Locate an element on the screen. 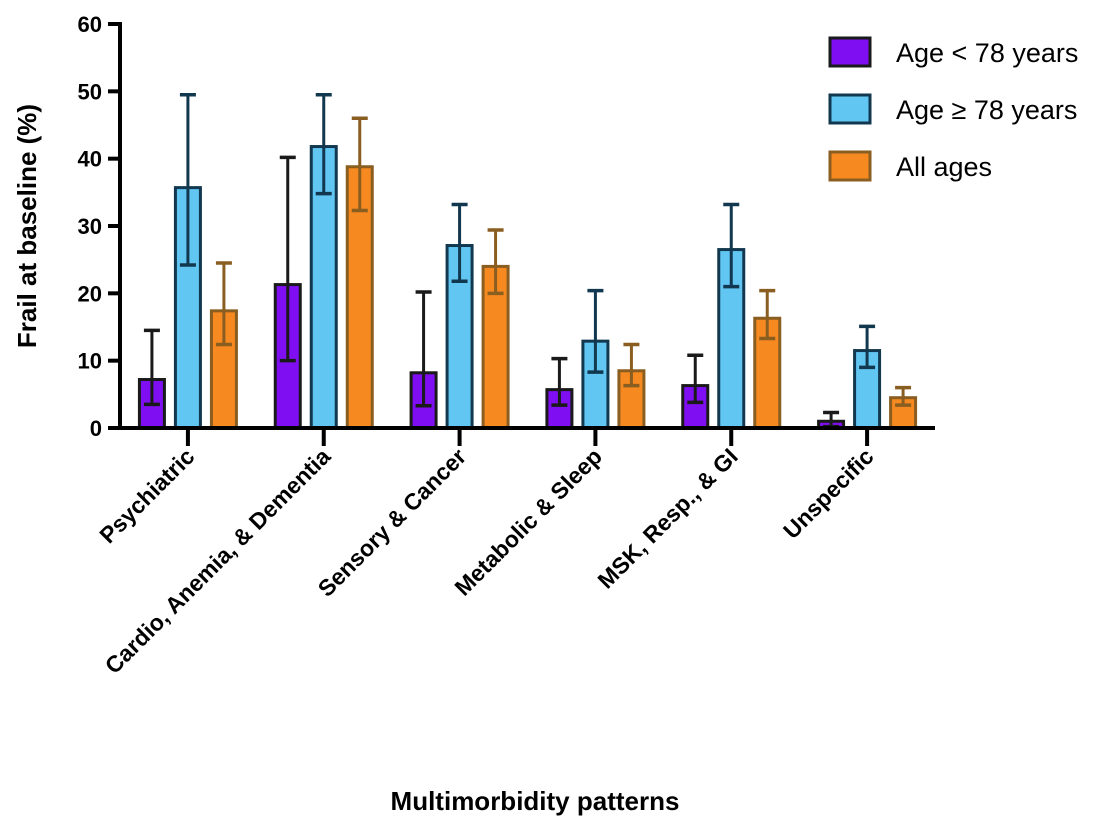 The width and height of the screenshot is (1119, 819). x-tick-label: Sensory & Cancer is located at coordinates (392, 522).